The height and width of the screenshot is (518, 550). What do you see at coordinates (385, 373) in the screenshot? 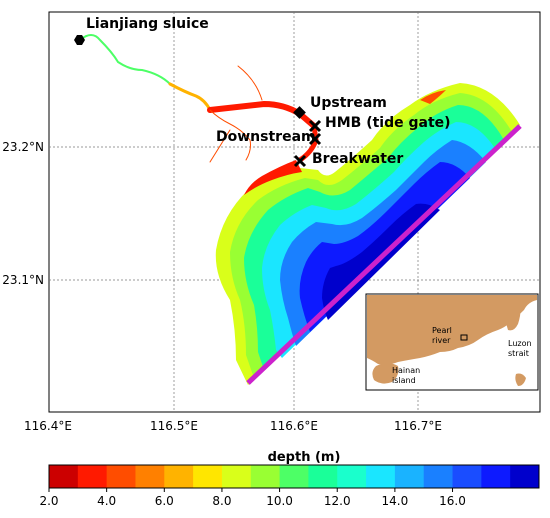
I see `inset-hainan` at bounding box center [385, 373].